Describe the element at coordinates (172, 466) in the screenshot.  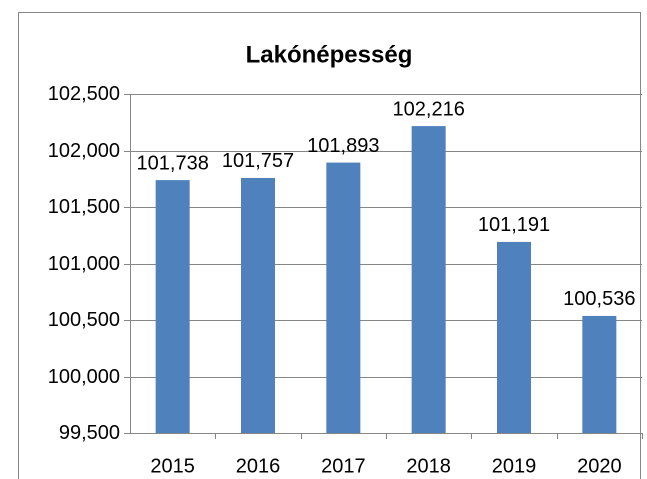
I see `x-tick-label: 2015` at that location.